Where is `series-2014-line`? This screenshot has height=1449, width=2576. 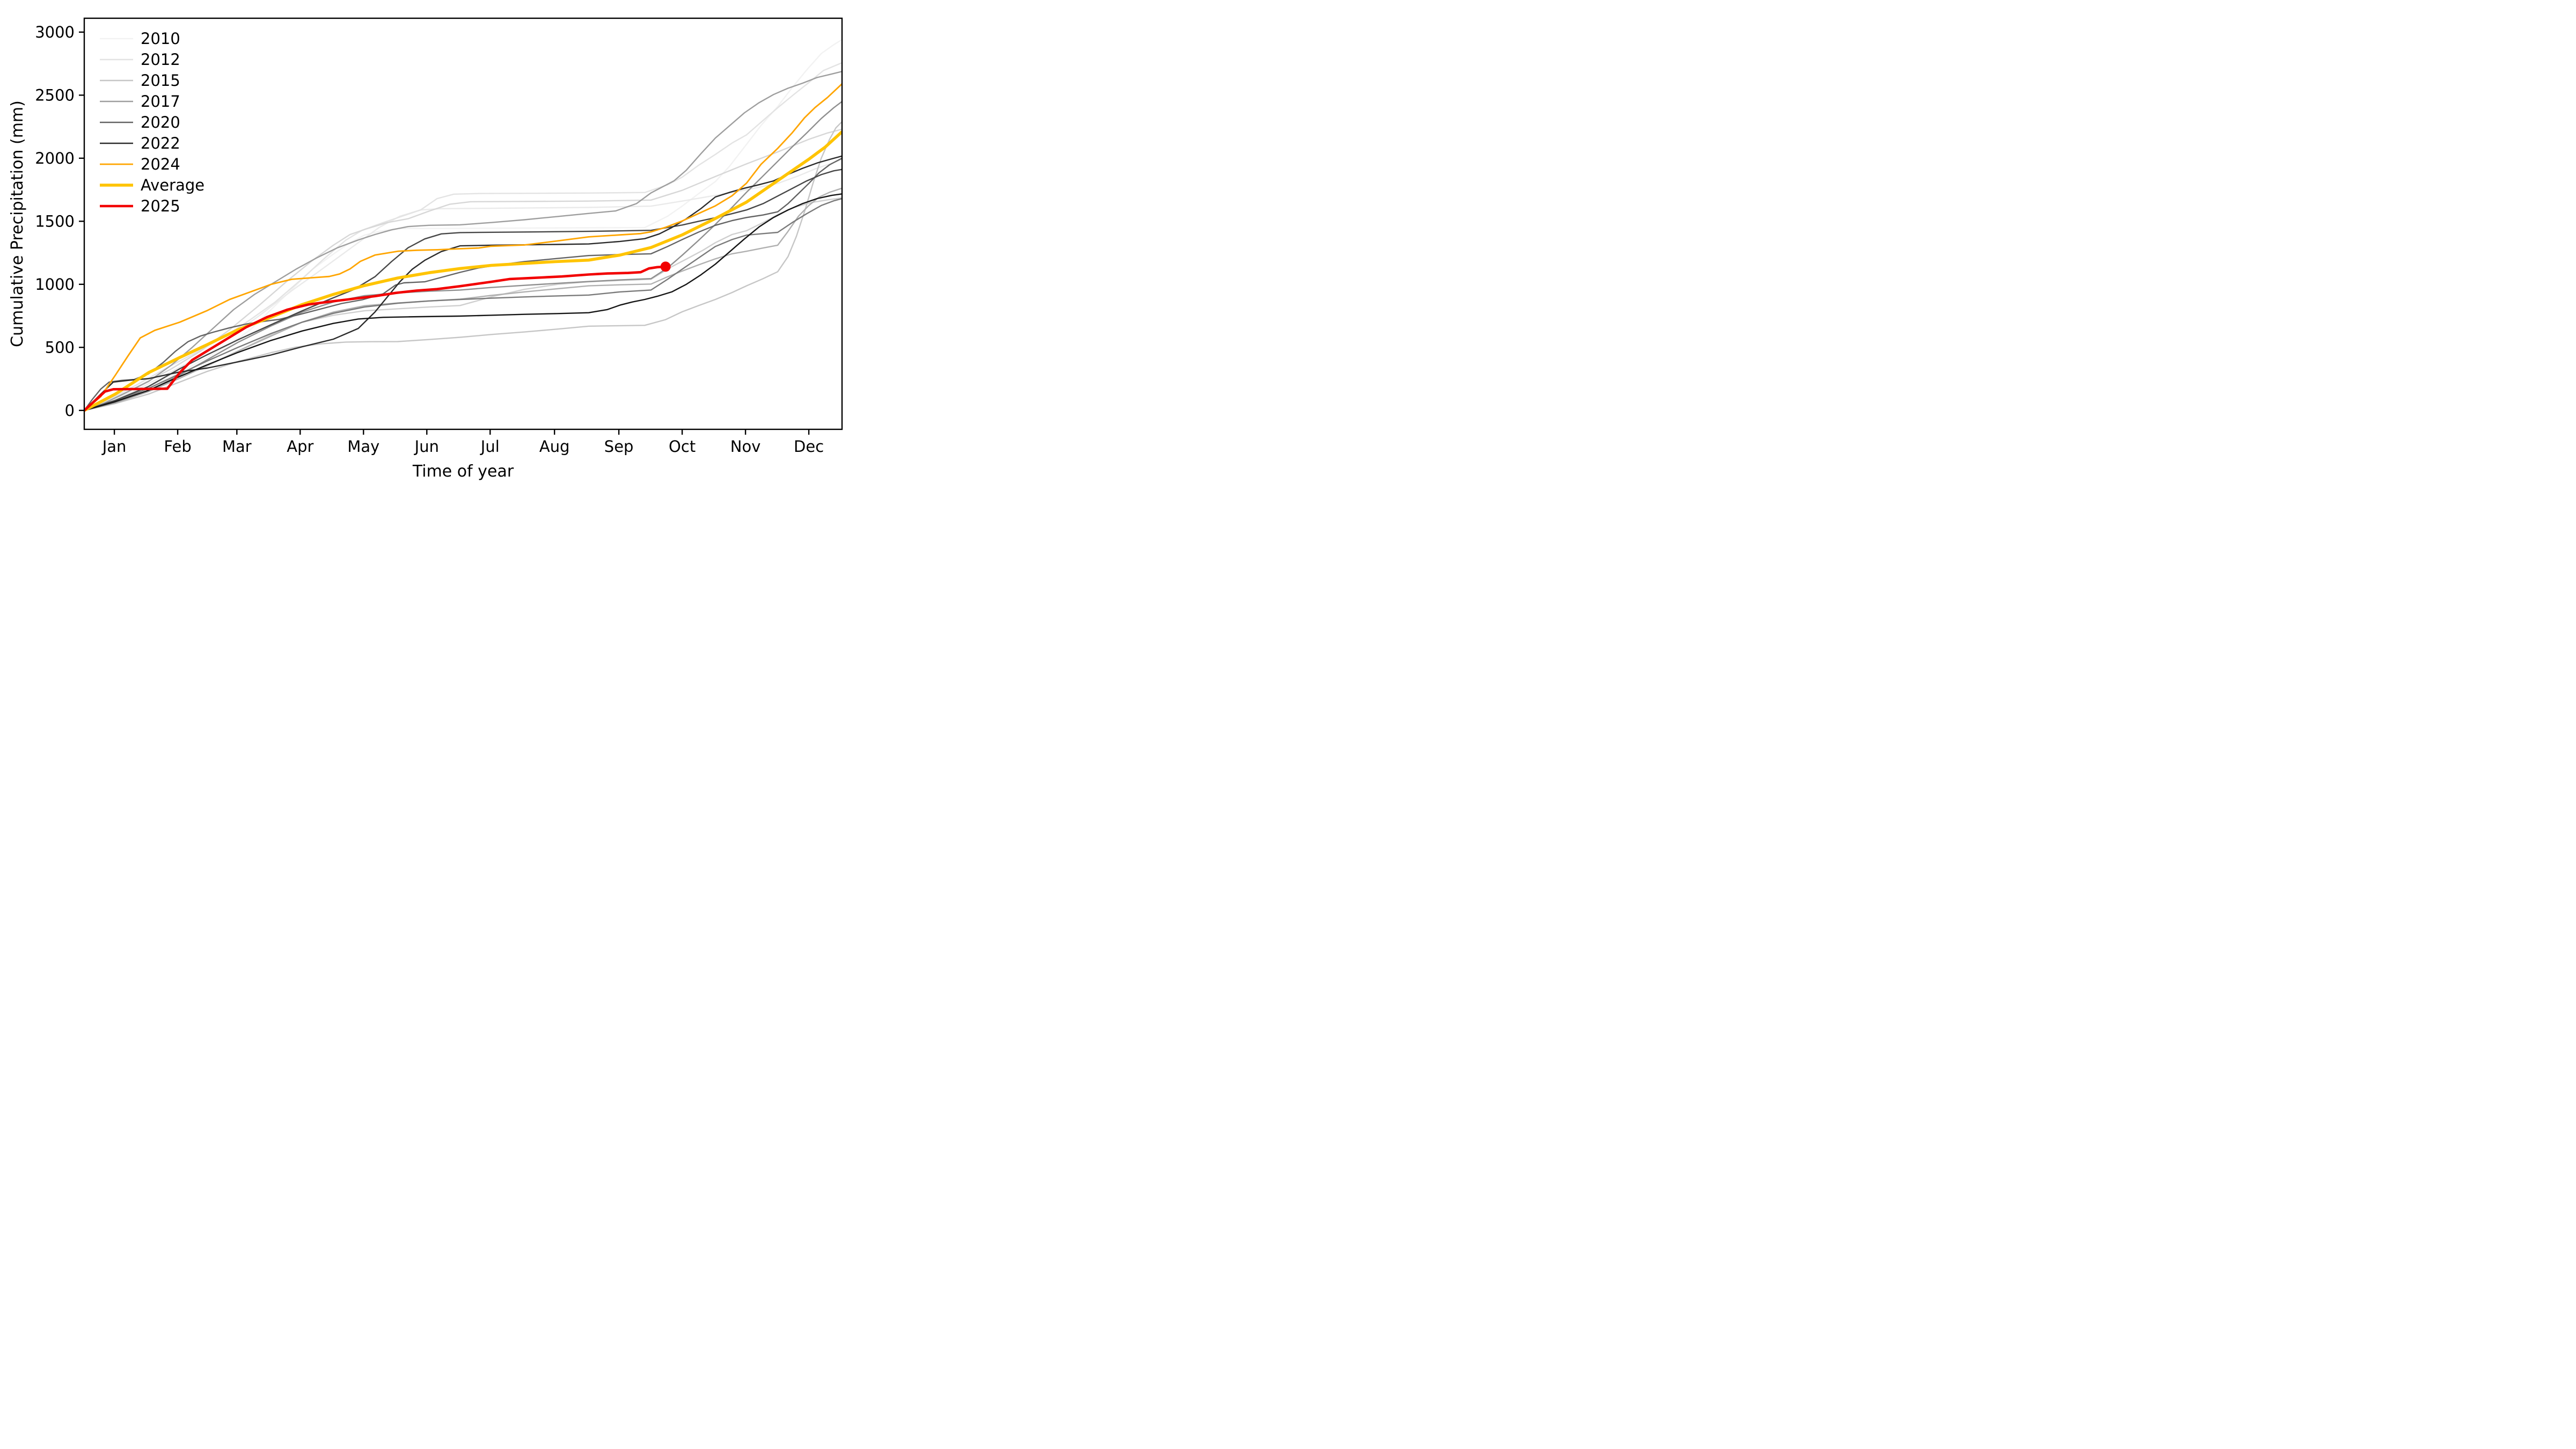 series-2014-line is located at coordinates (463, 304).